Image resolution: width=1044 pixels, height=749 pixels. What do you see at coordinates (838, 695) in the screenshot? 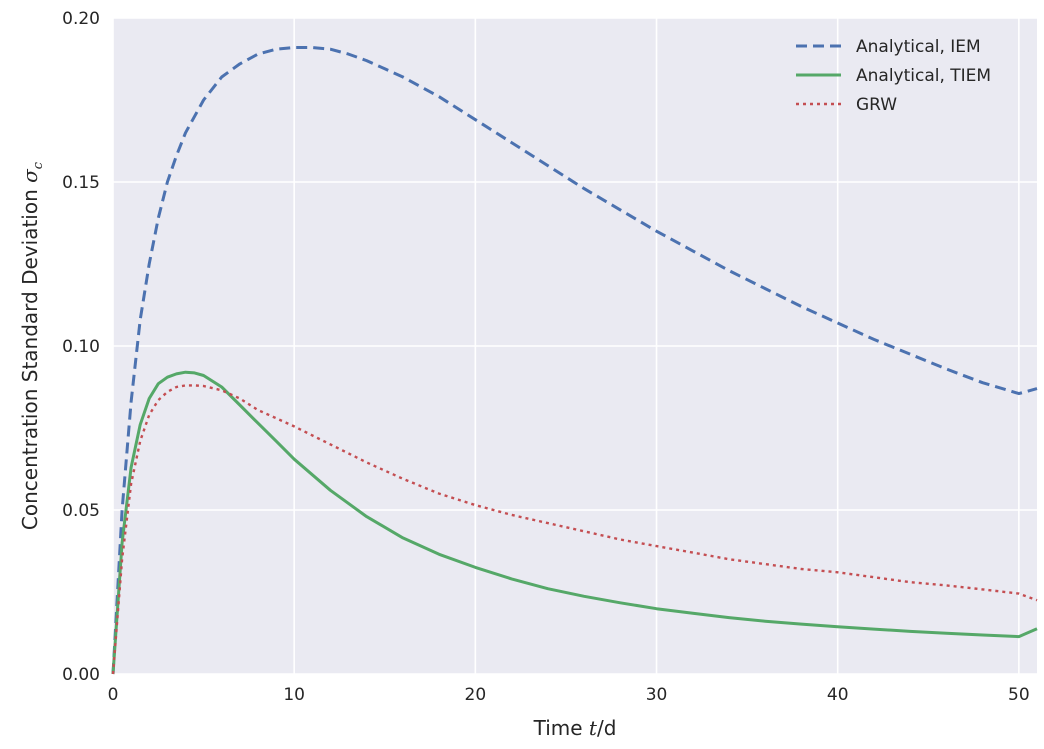
I see `x-tick-label: 40` at bounding box center [838, 695].